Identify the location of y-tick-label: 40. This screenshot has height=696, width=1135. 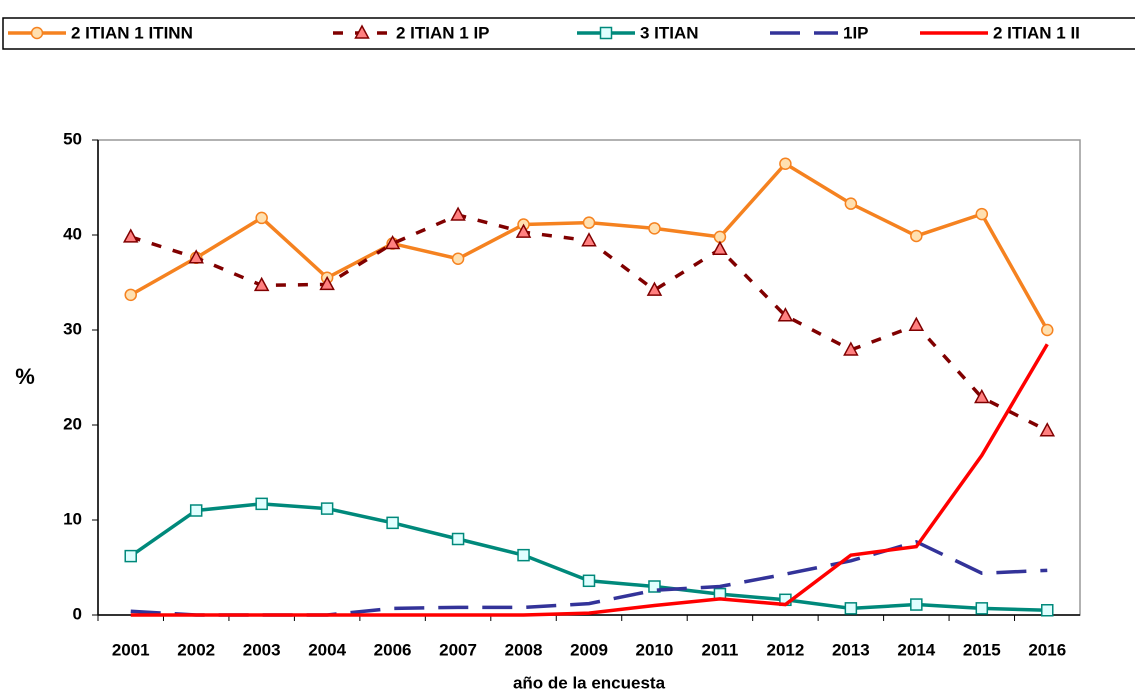
(72, 233).